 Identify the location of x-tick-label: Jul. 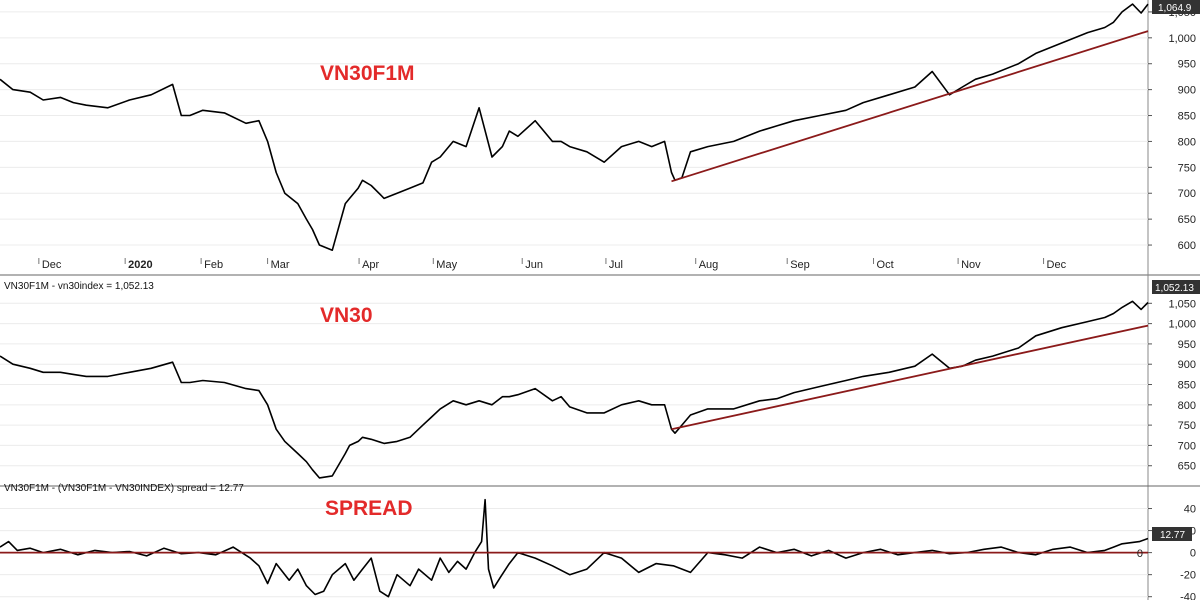
(616, 265).